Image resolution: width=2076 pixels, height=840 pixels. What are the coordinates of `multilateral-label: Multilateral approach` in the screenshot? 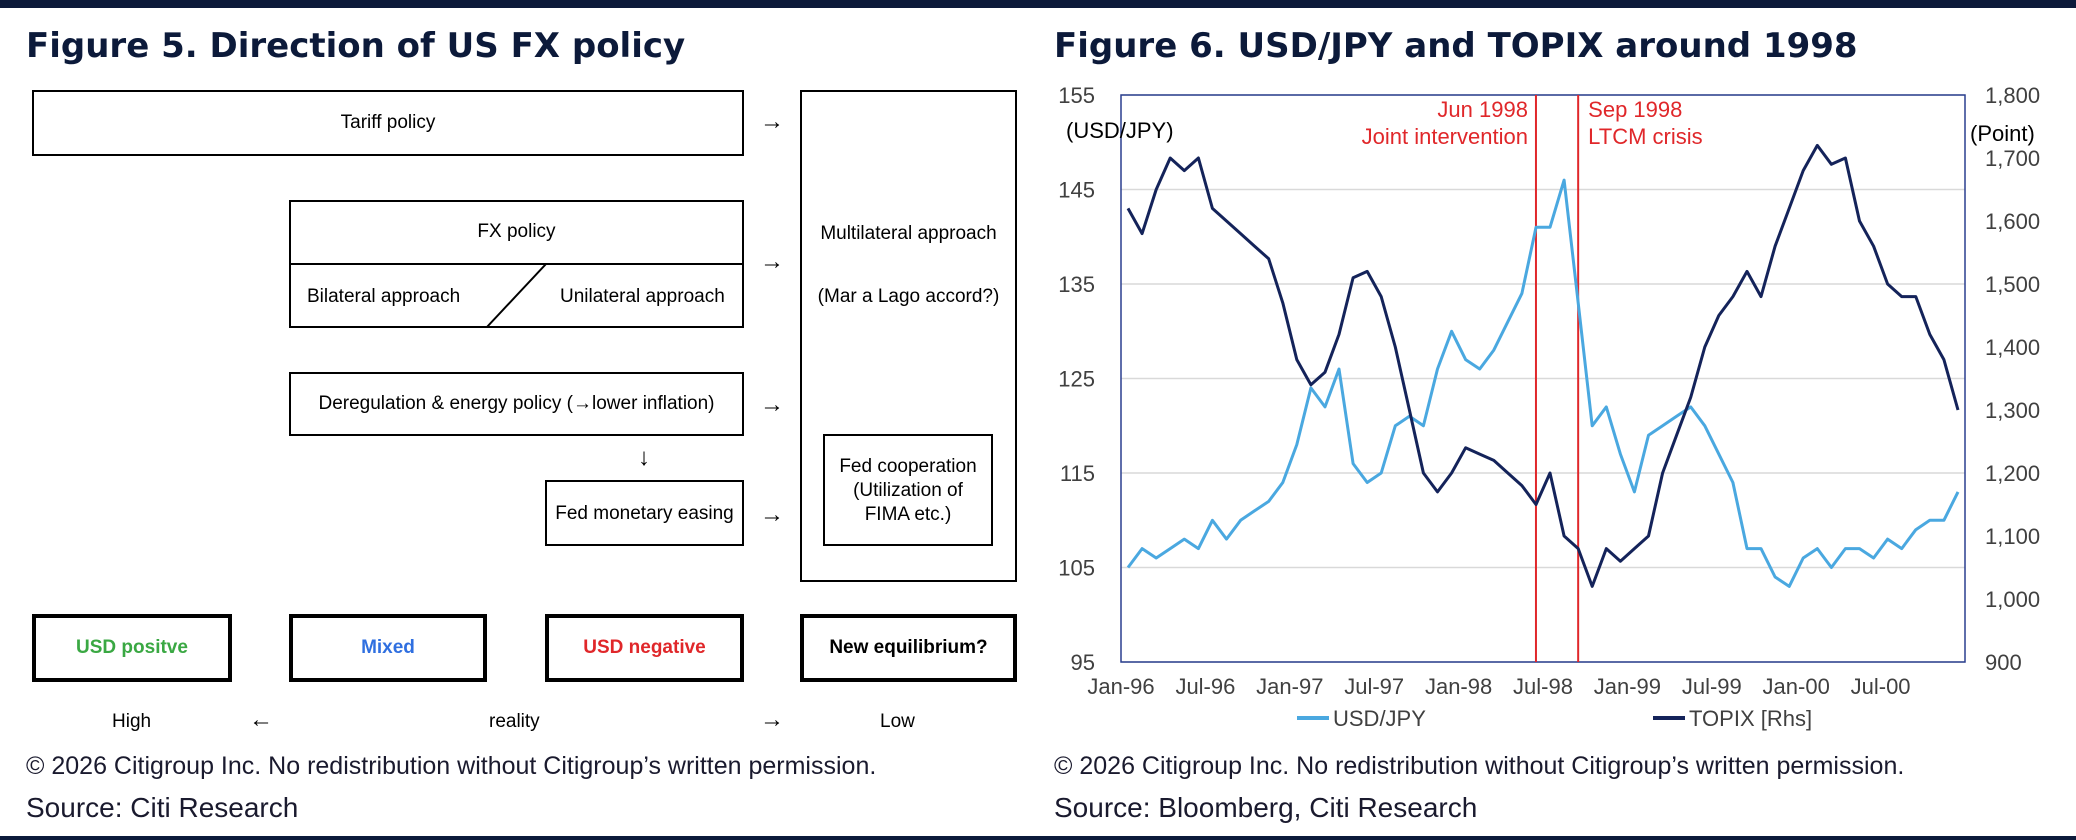 It's located at (908, 233).